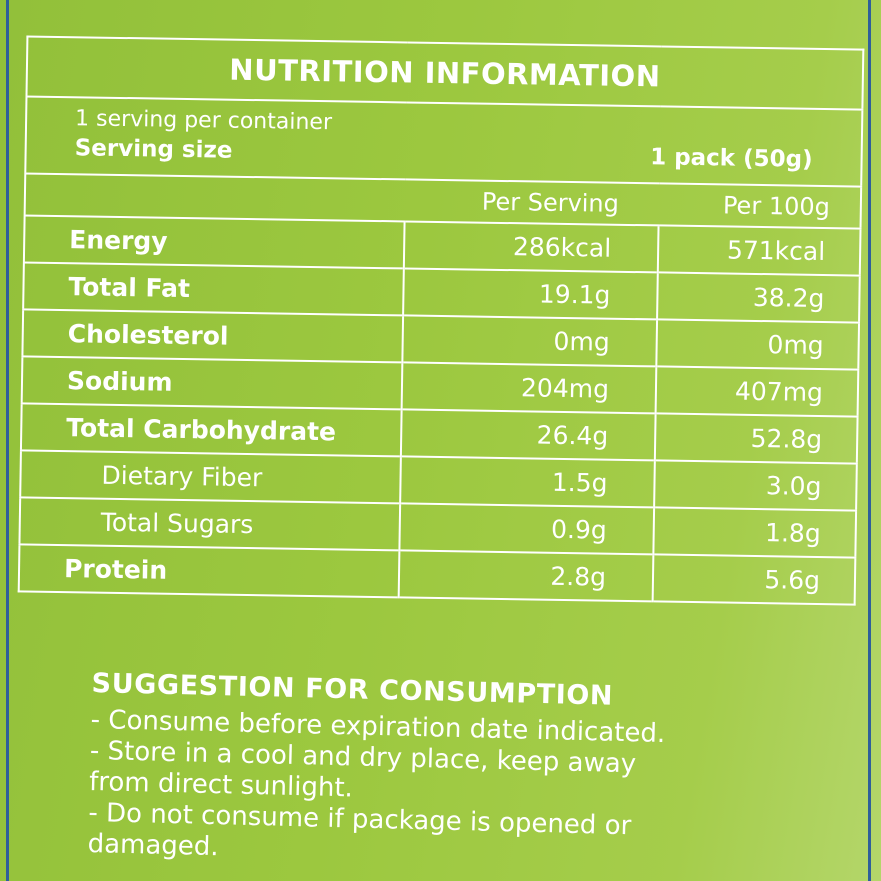 The image size is (881, 881). I want to click on row-per-100g: 3.0g, so click(755, 485).